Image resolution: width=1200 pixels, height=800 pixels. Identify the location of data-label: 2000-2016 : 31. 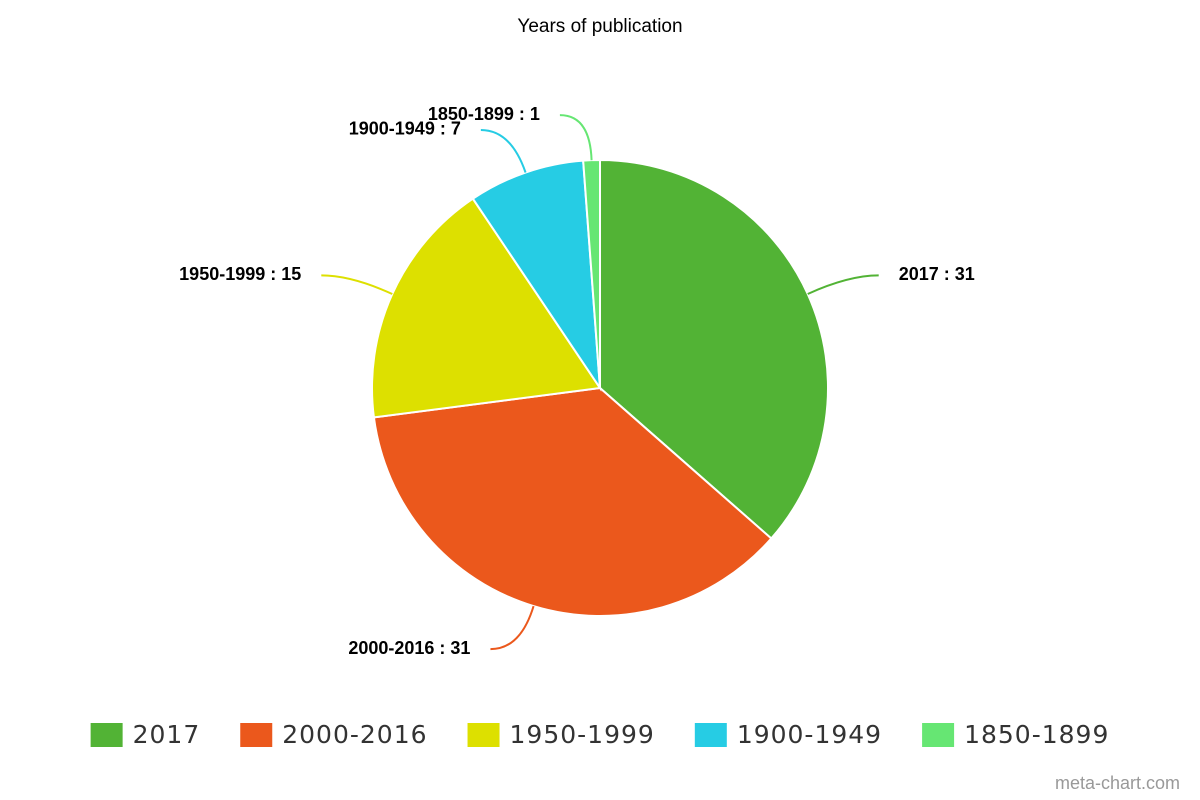
(409, 648).